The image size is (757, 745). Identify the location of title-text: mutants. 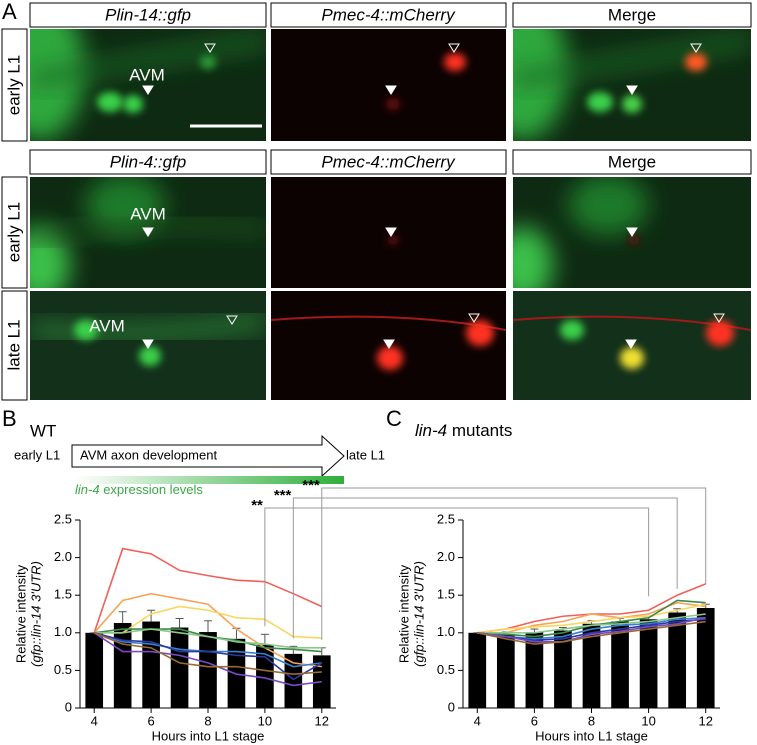
(482, 430).